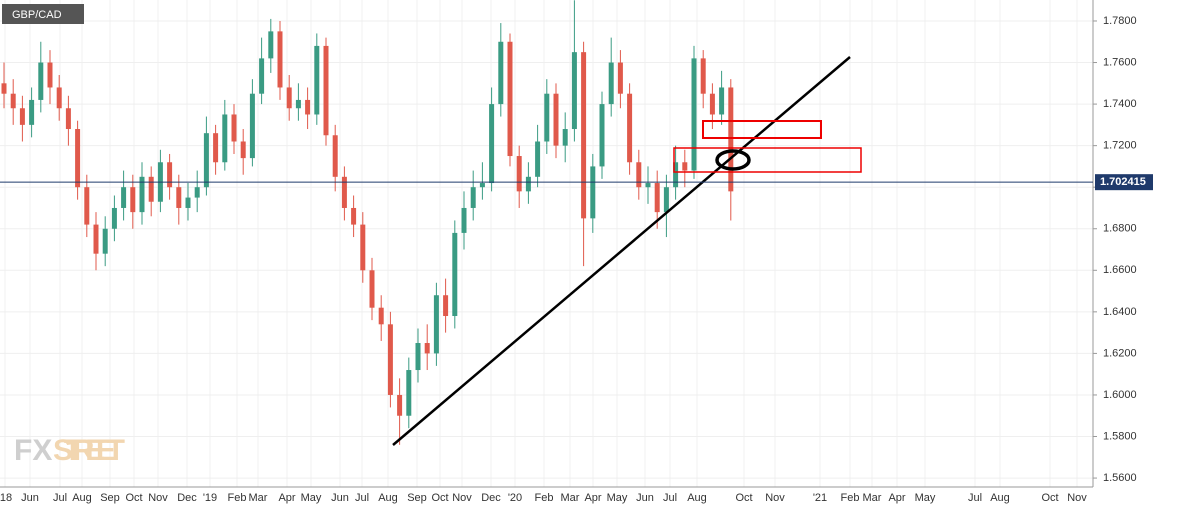  I want to click on x-tick-label: '18, so click(6, 498).